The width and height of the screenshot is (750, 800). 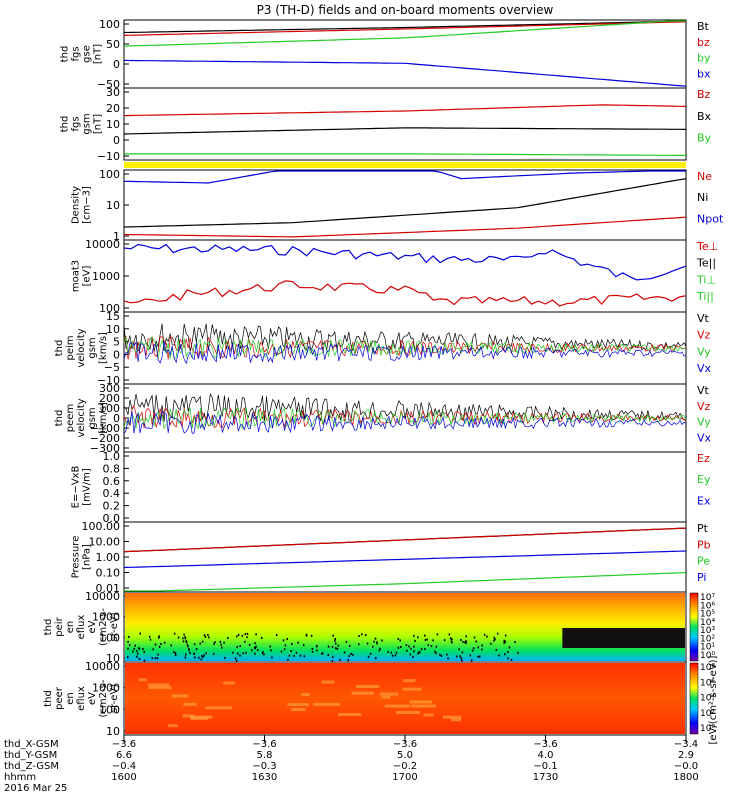 I want to click on panel-frame, so click(x=405, y=124).